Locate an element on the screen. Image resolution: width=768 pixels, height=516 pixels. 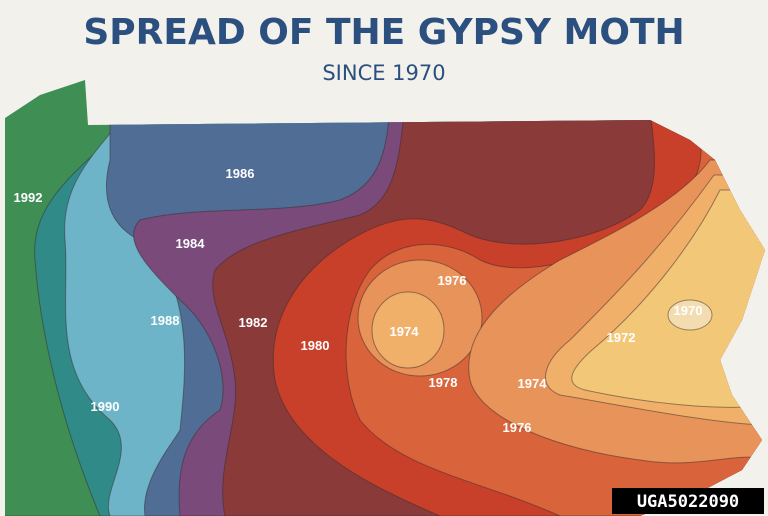
subtitle: SINCE 1970 is located at coordinates (383, 73).